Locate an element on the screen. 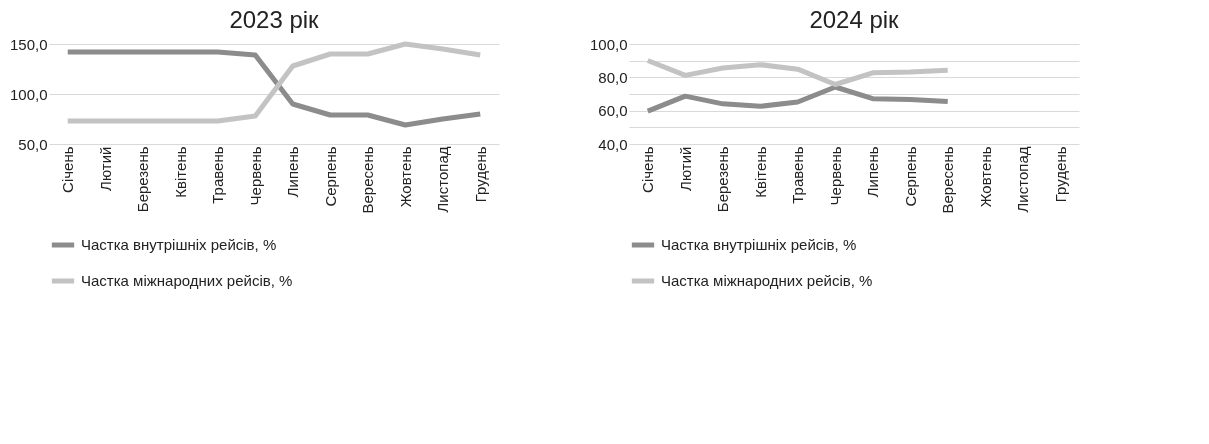 This screenshot has height=444, width=1209. y-tick-label: 60,0 is located at coordinates (613, 111).